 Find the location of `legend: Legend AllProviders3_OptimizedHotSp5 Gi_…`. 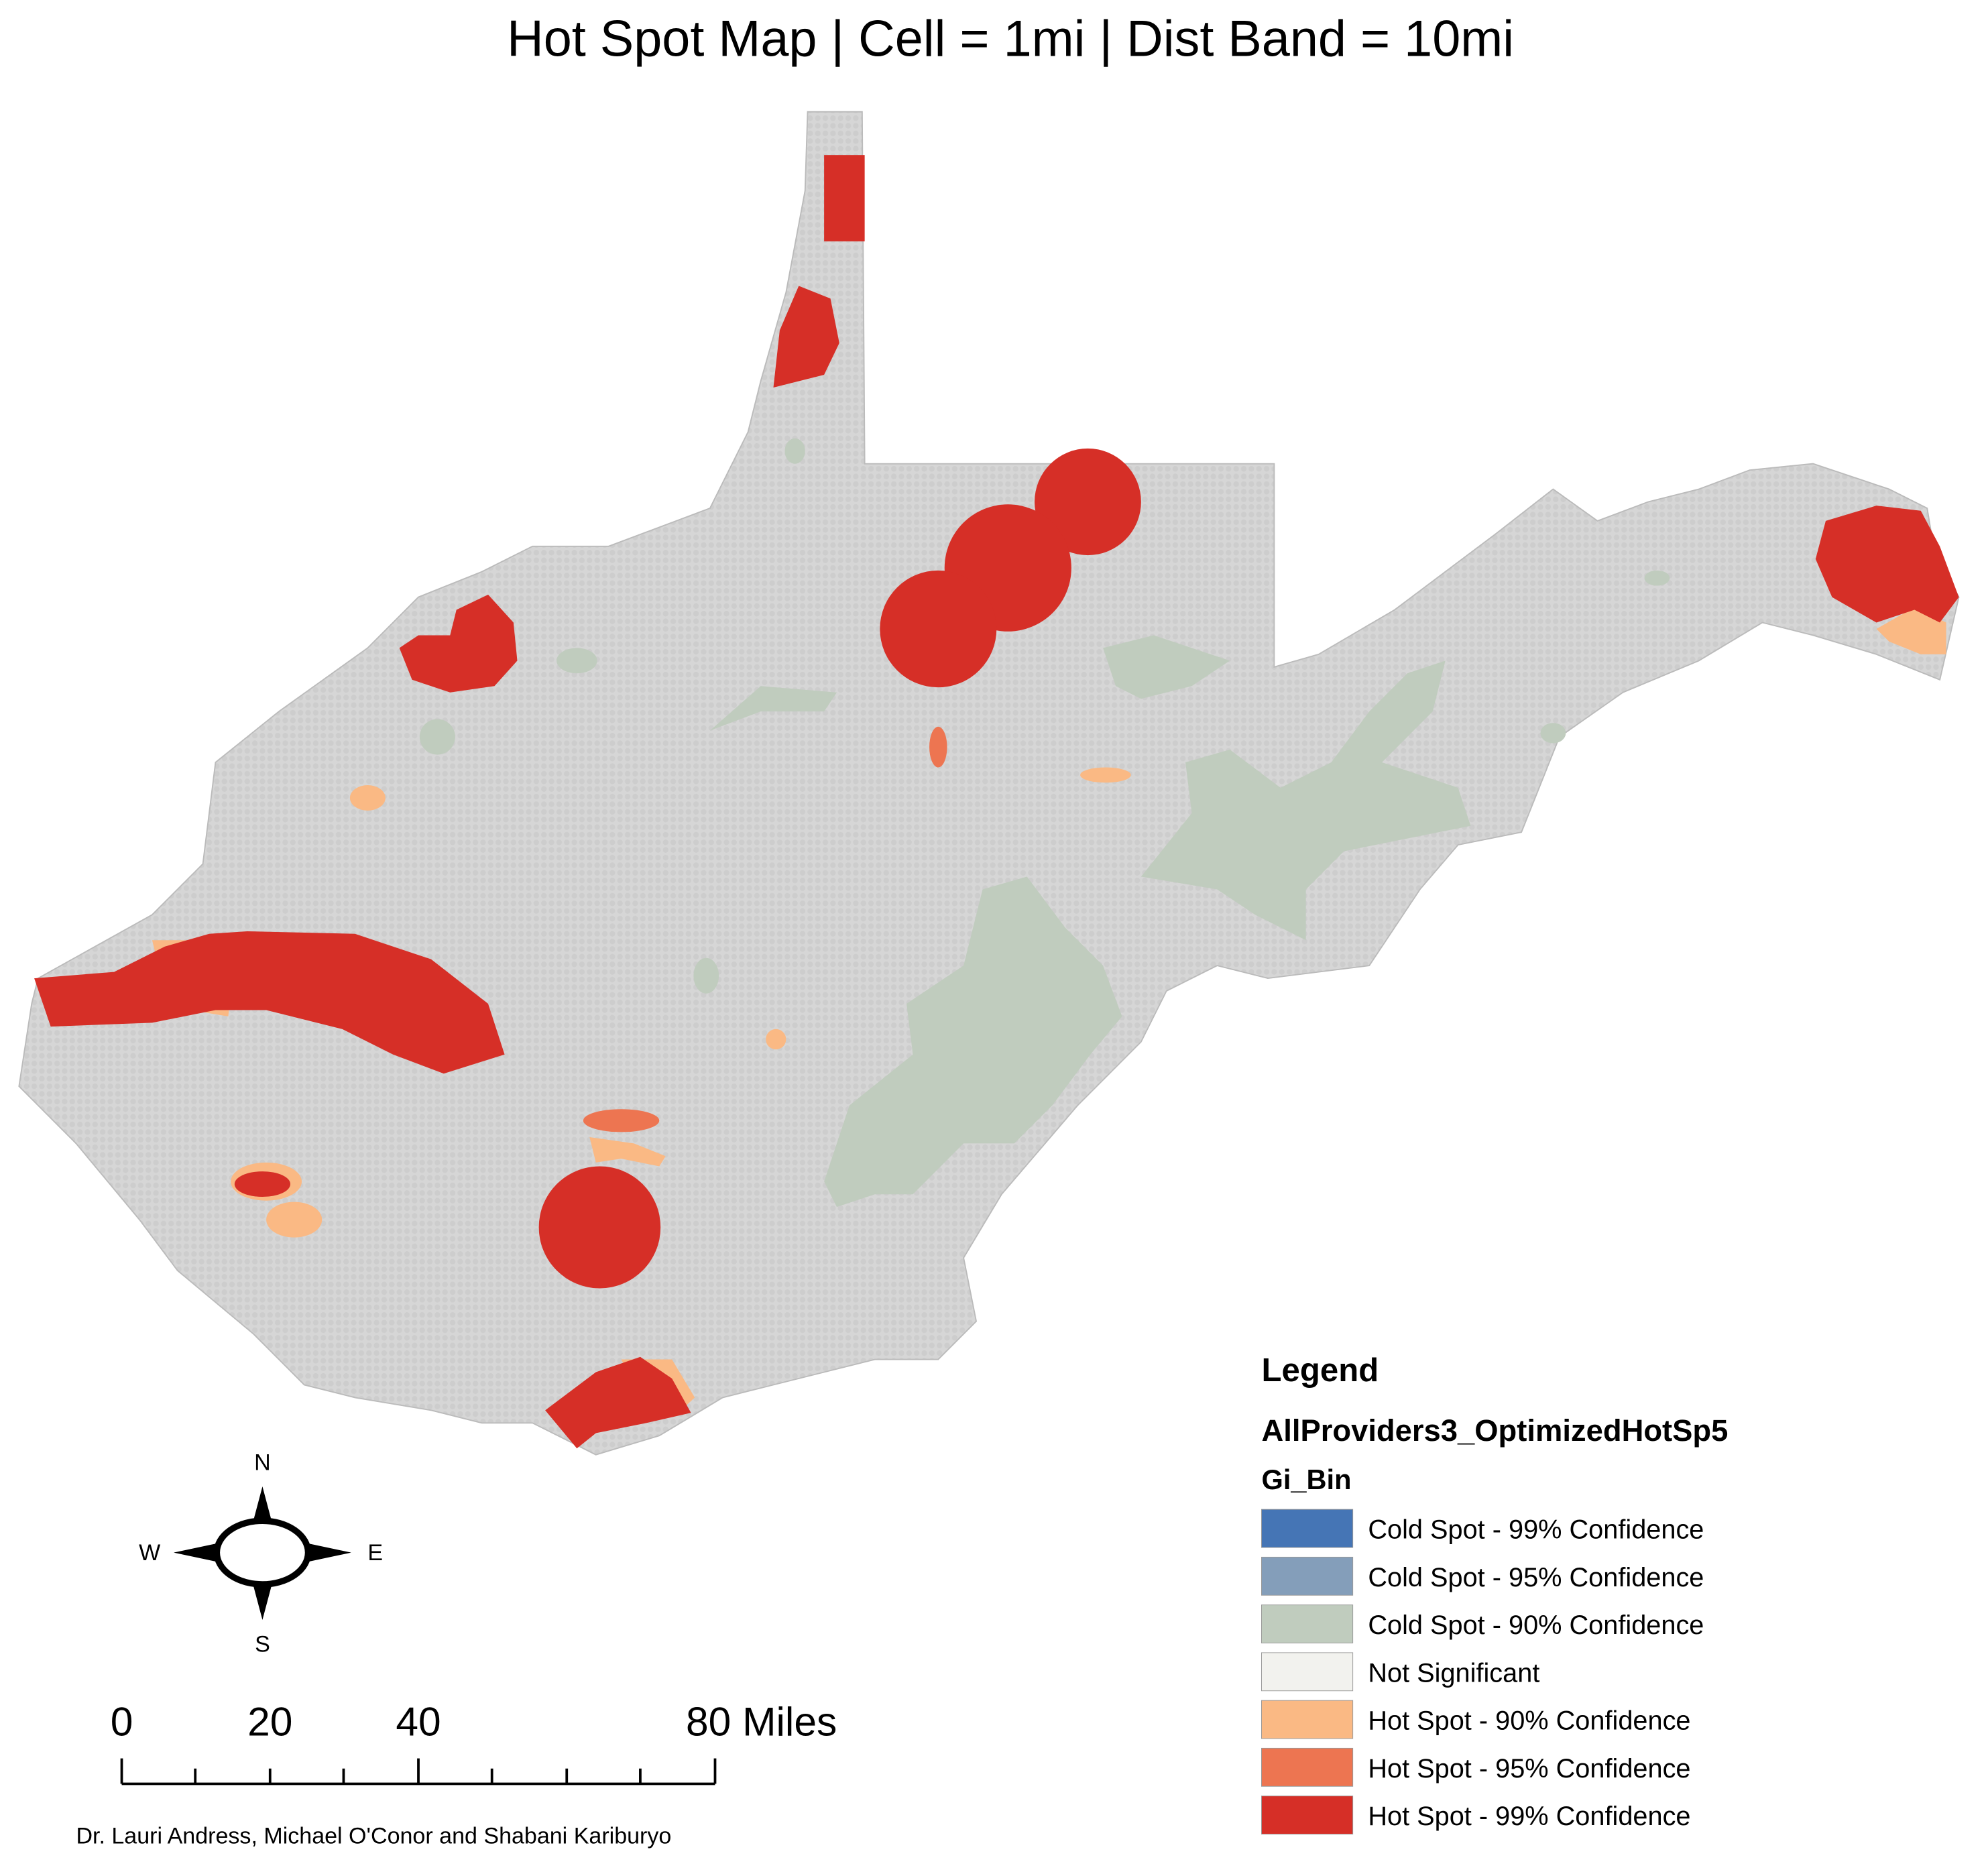

legend: Legend AllProviders3_OptimizedHotSp5 Gi_… is located at coordinates (1494, 1593).